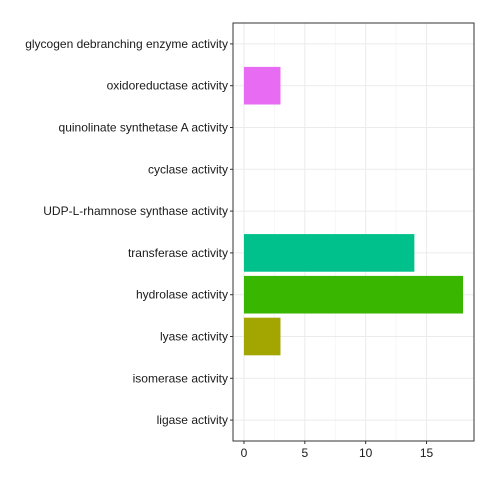 This screenshot has height=480, width=480. Describe the element at coordinates (135, 211) in the screenshot. I see `y-tick-label: UDP-L-rhamnose synthase activity` at that location.